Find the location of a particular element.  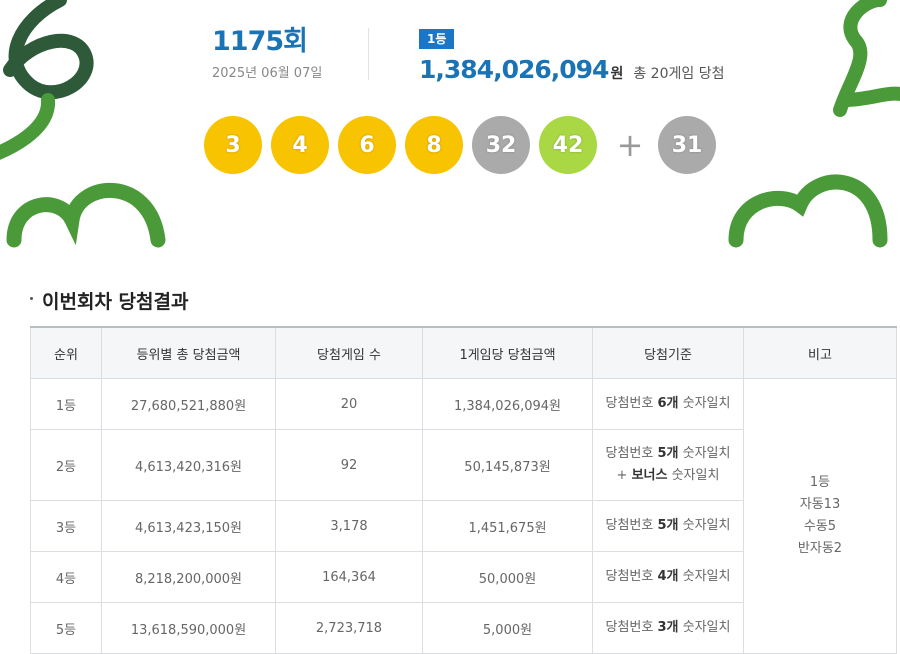

decorative-cloud-left is located at coordinates (86, 215).